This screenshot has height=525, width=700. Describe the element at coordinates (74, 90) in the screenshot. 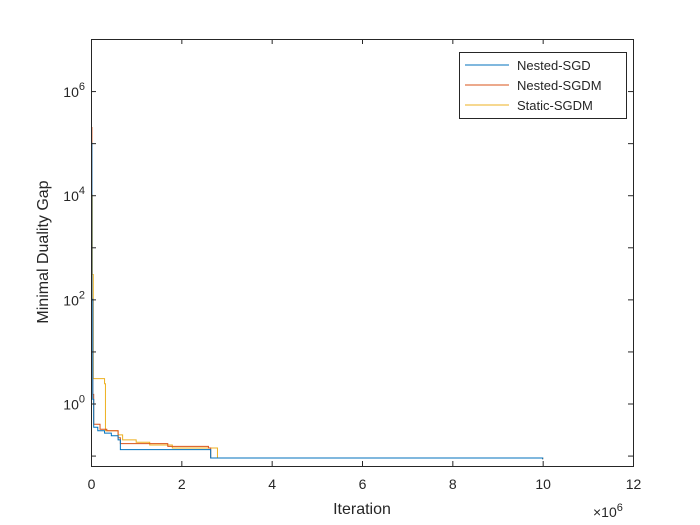

I see `y-tick-label: 10⁶` at that location.